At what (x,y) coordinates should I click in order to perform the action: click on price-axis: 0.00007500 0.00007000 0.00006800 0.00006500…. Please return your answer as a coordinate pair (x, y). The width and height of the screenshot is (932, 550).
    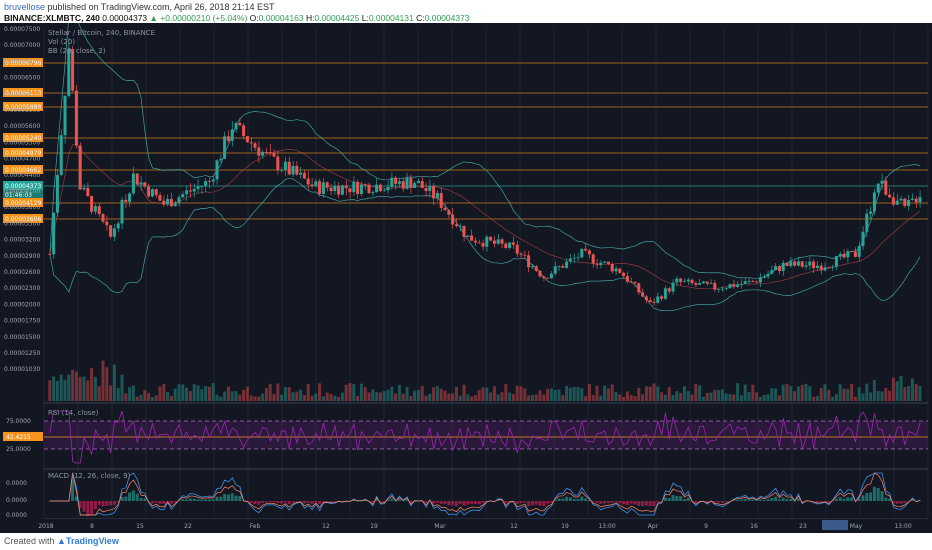
    Looking at the image, I should click on (22, 199).